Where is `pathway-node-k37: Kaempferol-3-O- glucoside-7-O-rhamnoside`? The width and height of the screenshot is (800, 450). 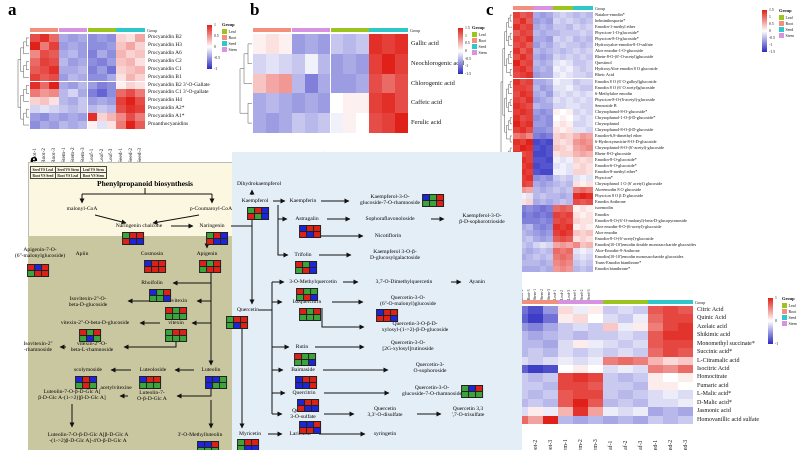 pathway-node-k37: Kaempferol-3-O- glucoside-7-O-rhamnoside is located at coordinates (390, 199).